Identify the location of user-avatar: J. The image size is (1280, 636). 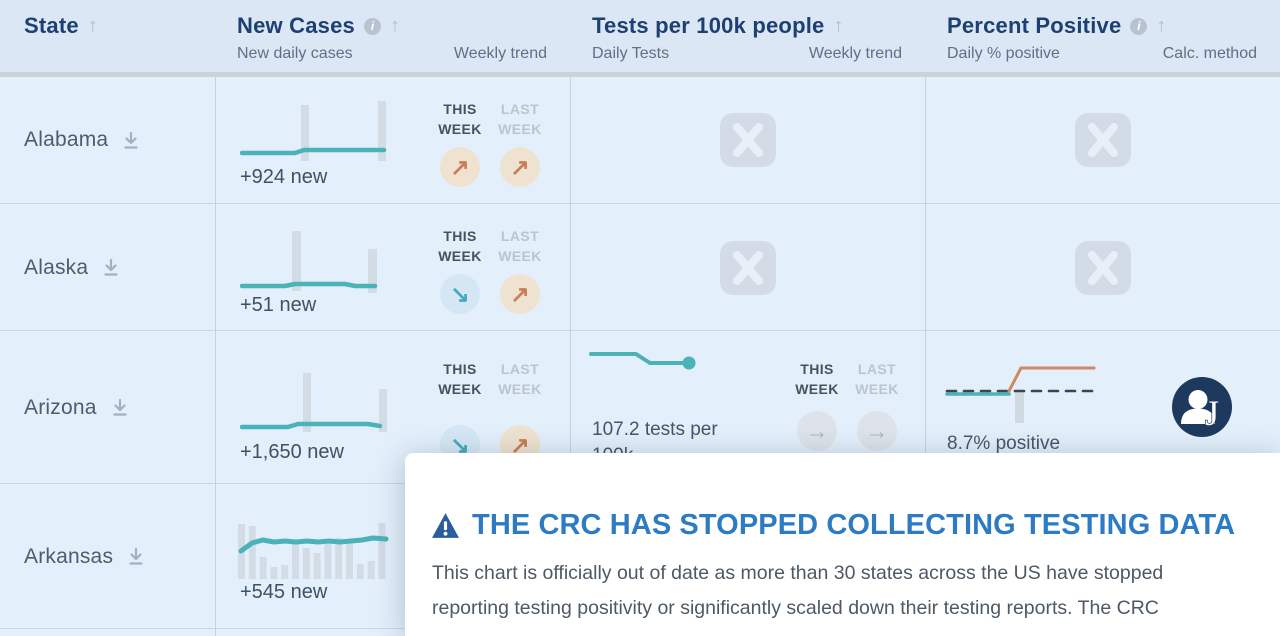
(1202, 407).